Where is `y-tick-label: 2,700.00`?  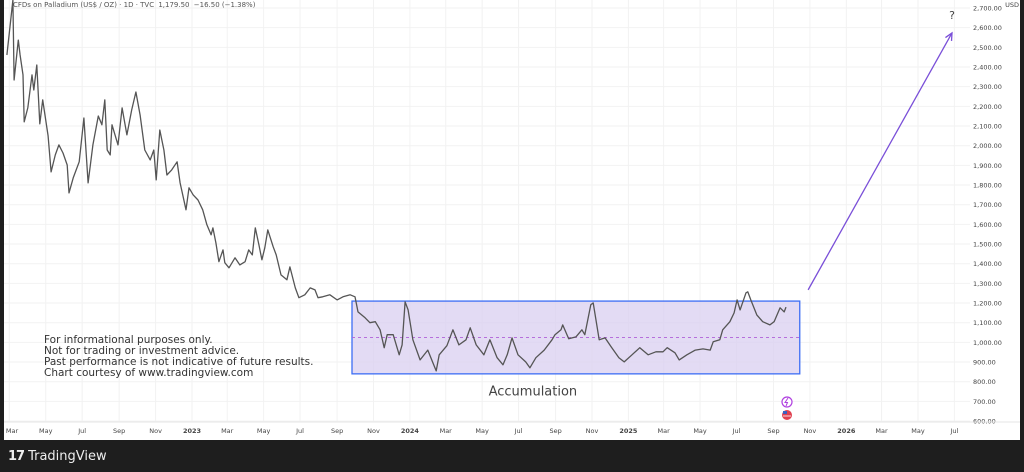
y-tick-label: 2,700.00 is located at coordinates (987, 9).